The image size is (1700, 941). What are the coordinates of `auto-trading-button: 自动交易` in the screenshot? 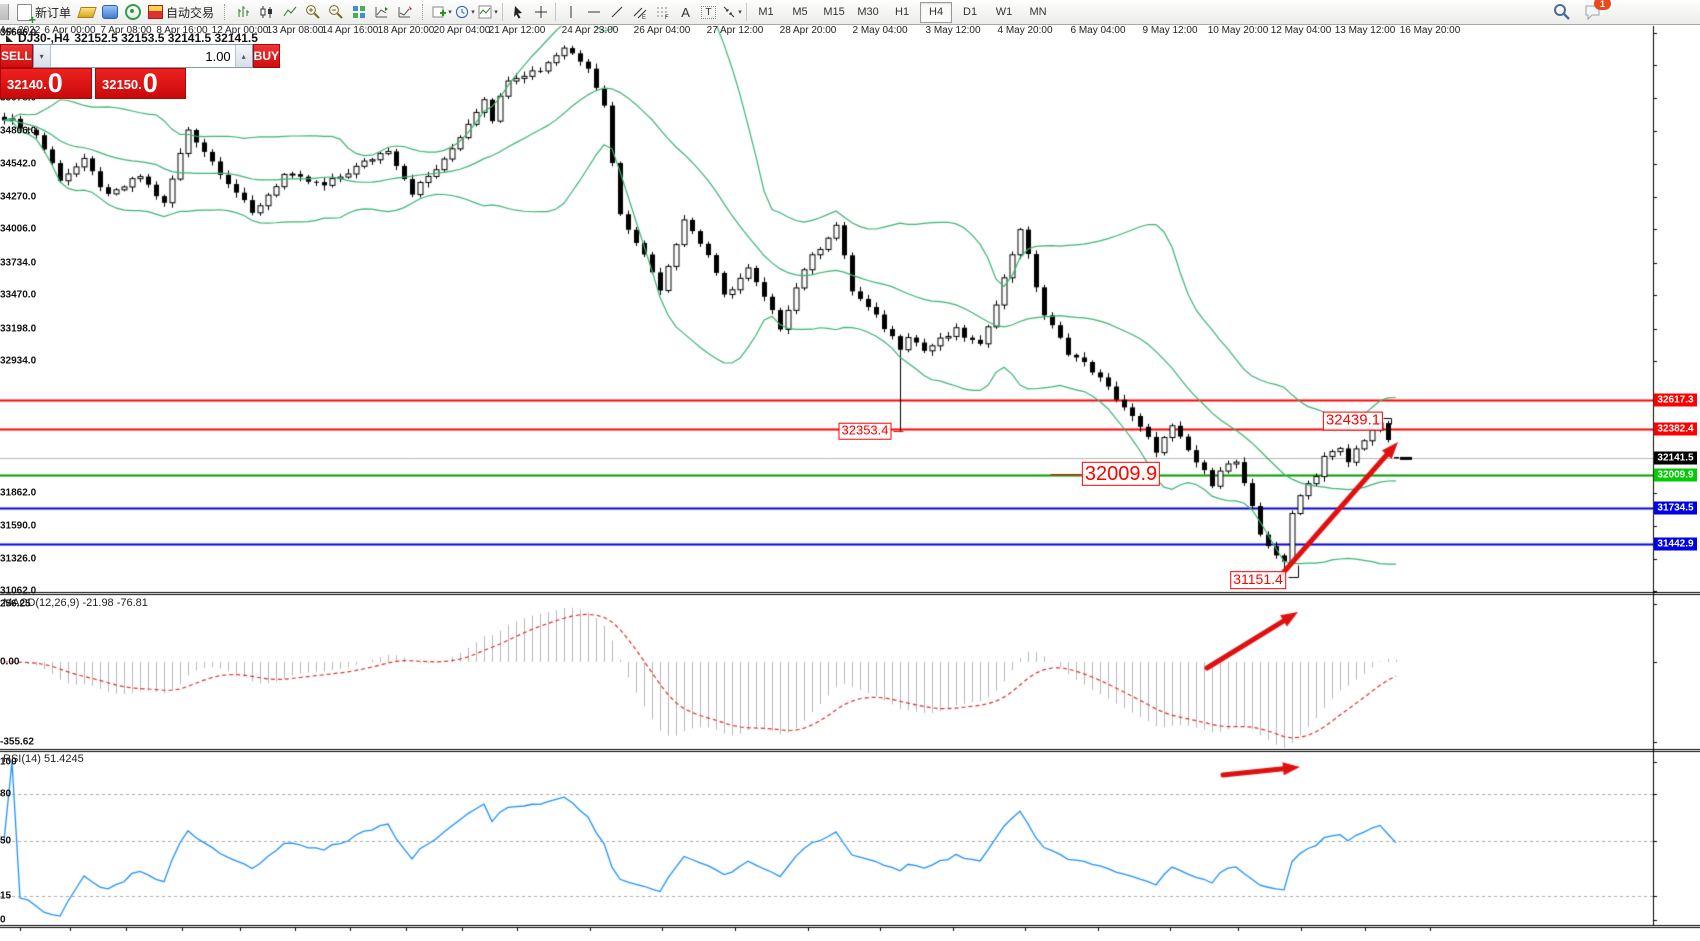 It's located at (181, 12).